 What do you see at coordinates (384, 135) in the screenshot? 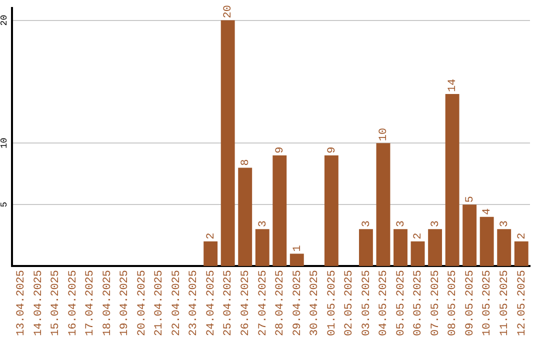
I see `data-label: 10` at bounding box center [384, 135].